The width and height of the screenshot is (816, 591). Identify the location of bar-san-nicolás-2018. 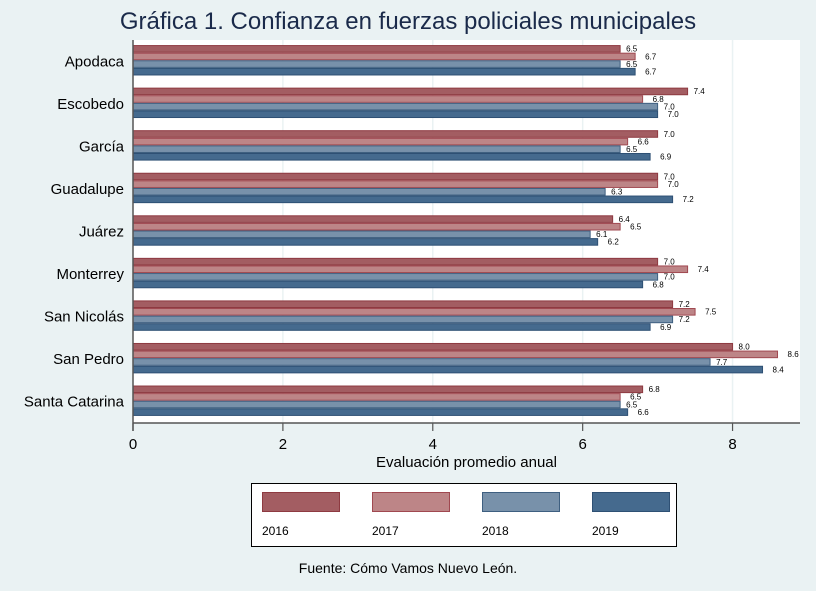
(403, 319).